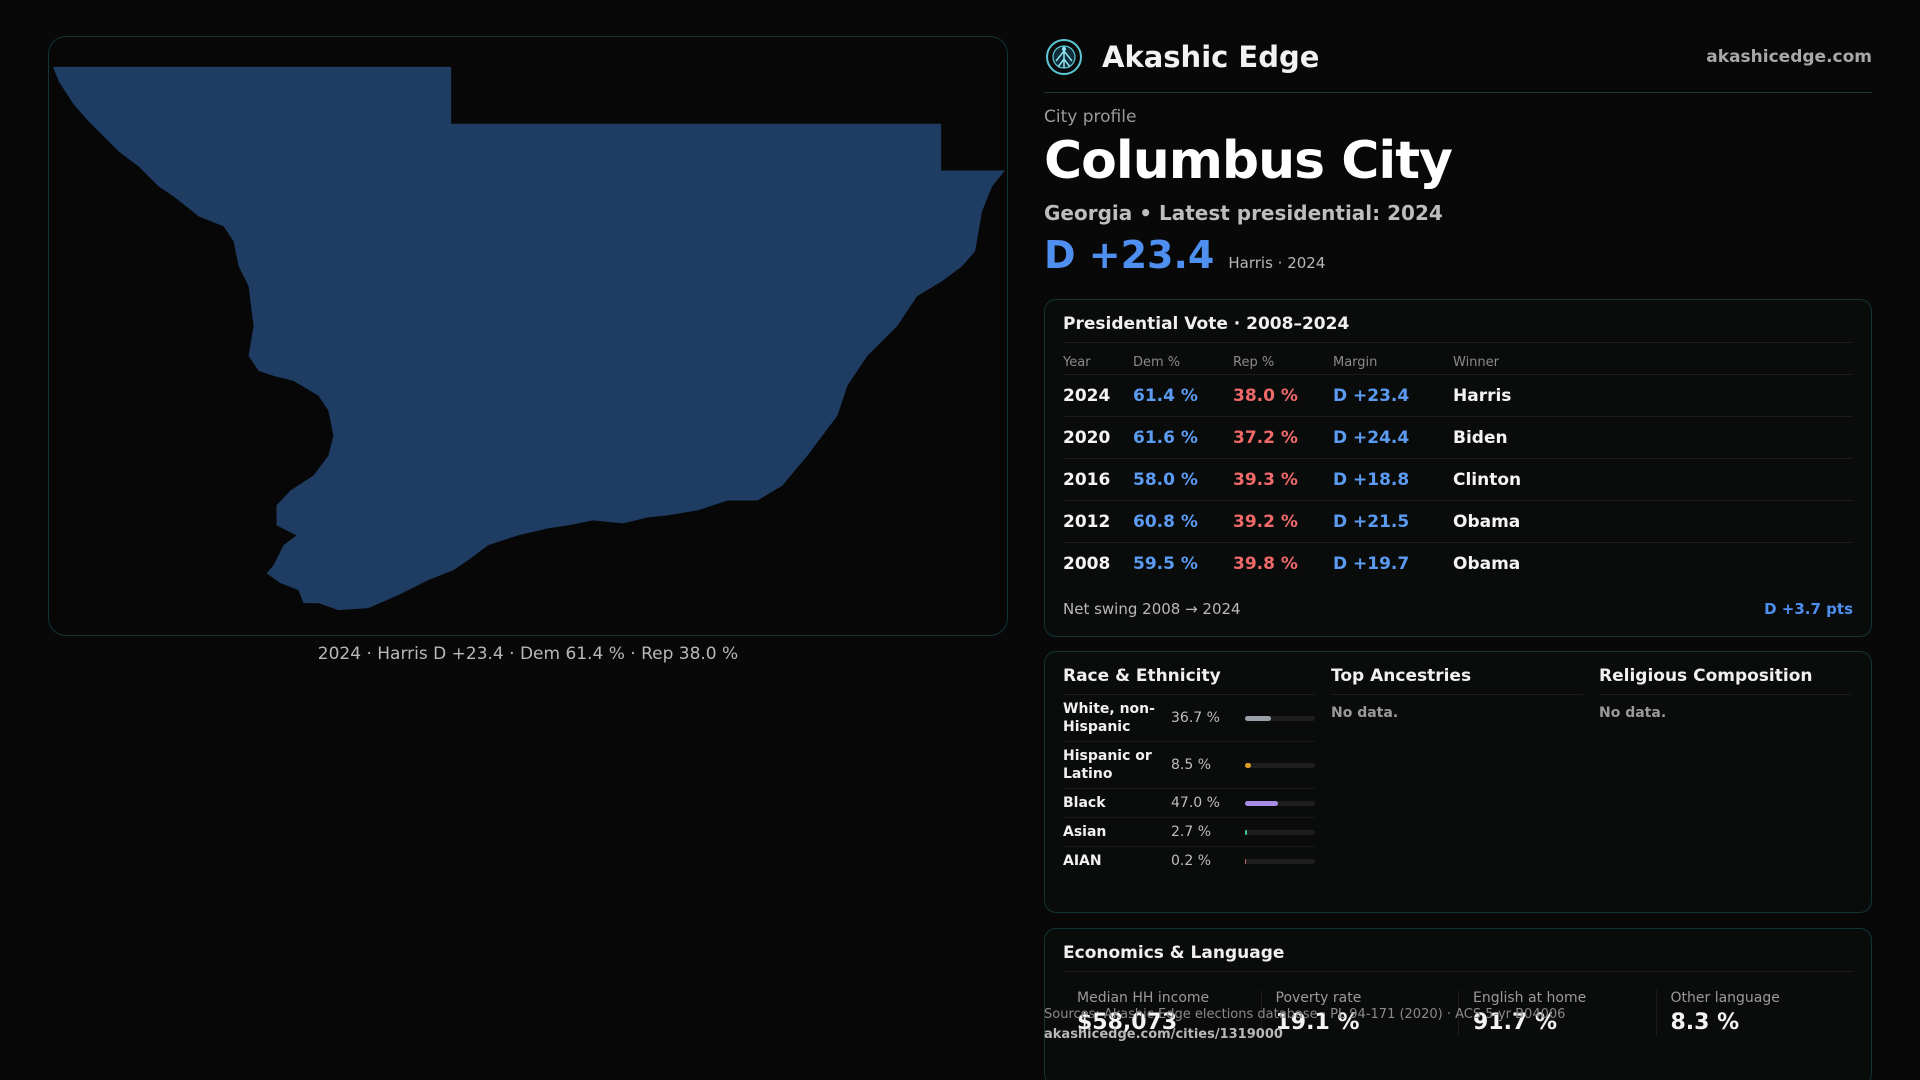 The image size is (1920, 1080). Describe the element at coordinates (1191, 832) in the screenshot. I see `race-value: 2.7 %` at that location.